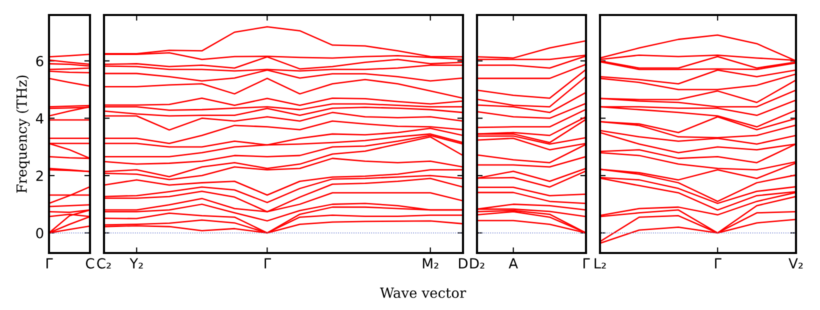  I want to click on y-tick-label: 0, so click(40, 233).